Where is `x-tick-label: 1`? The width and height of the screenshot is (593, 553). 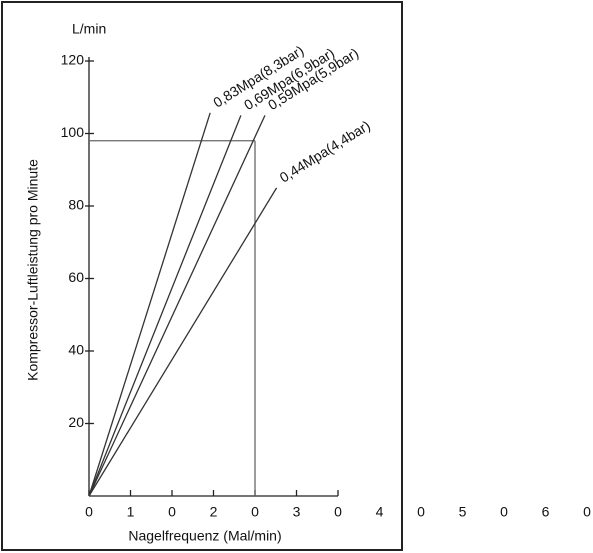 x-tick-label: 1 is located at coordinates (131, 512).